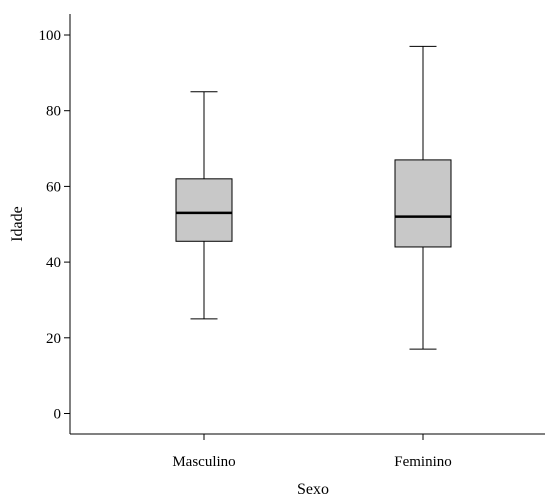  I want to click on box-feminino, so click(423, 197).